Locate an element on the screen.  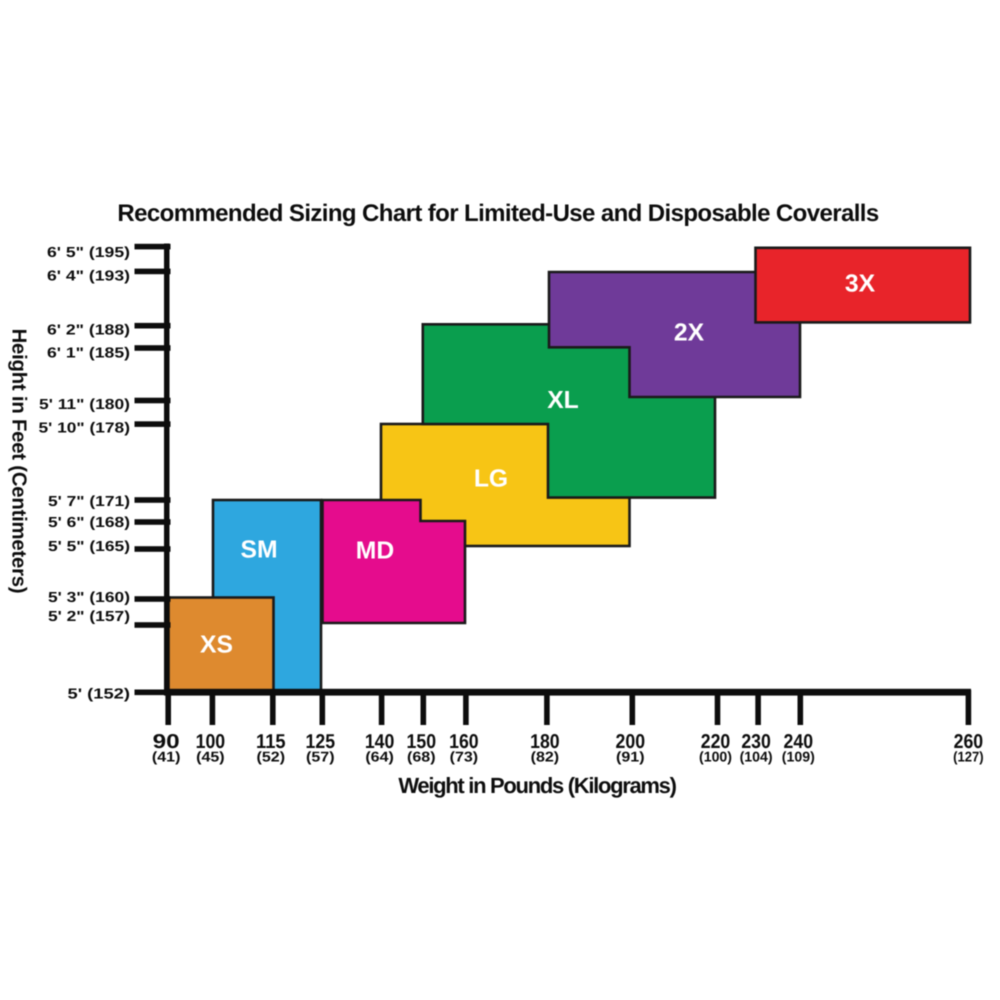
svg-text: 240 is located at coordinates (799, 742).